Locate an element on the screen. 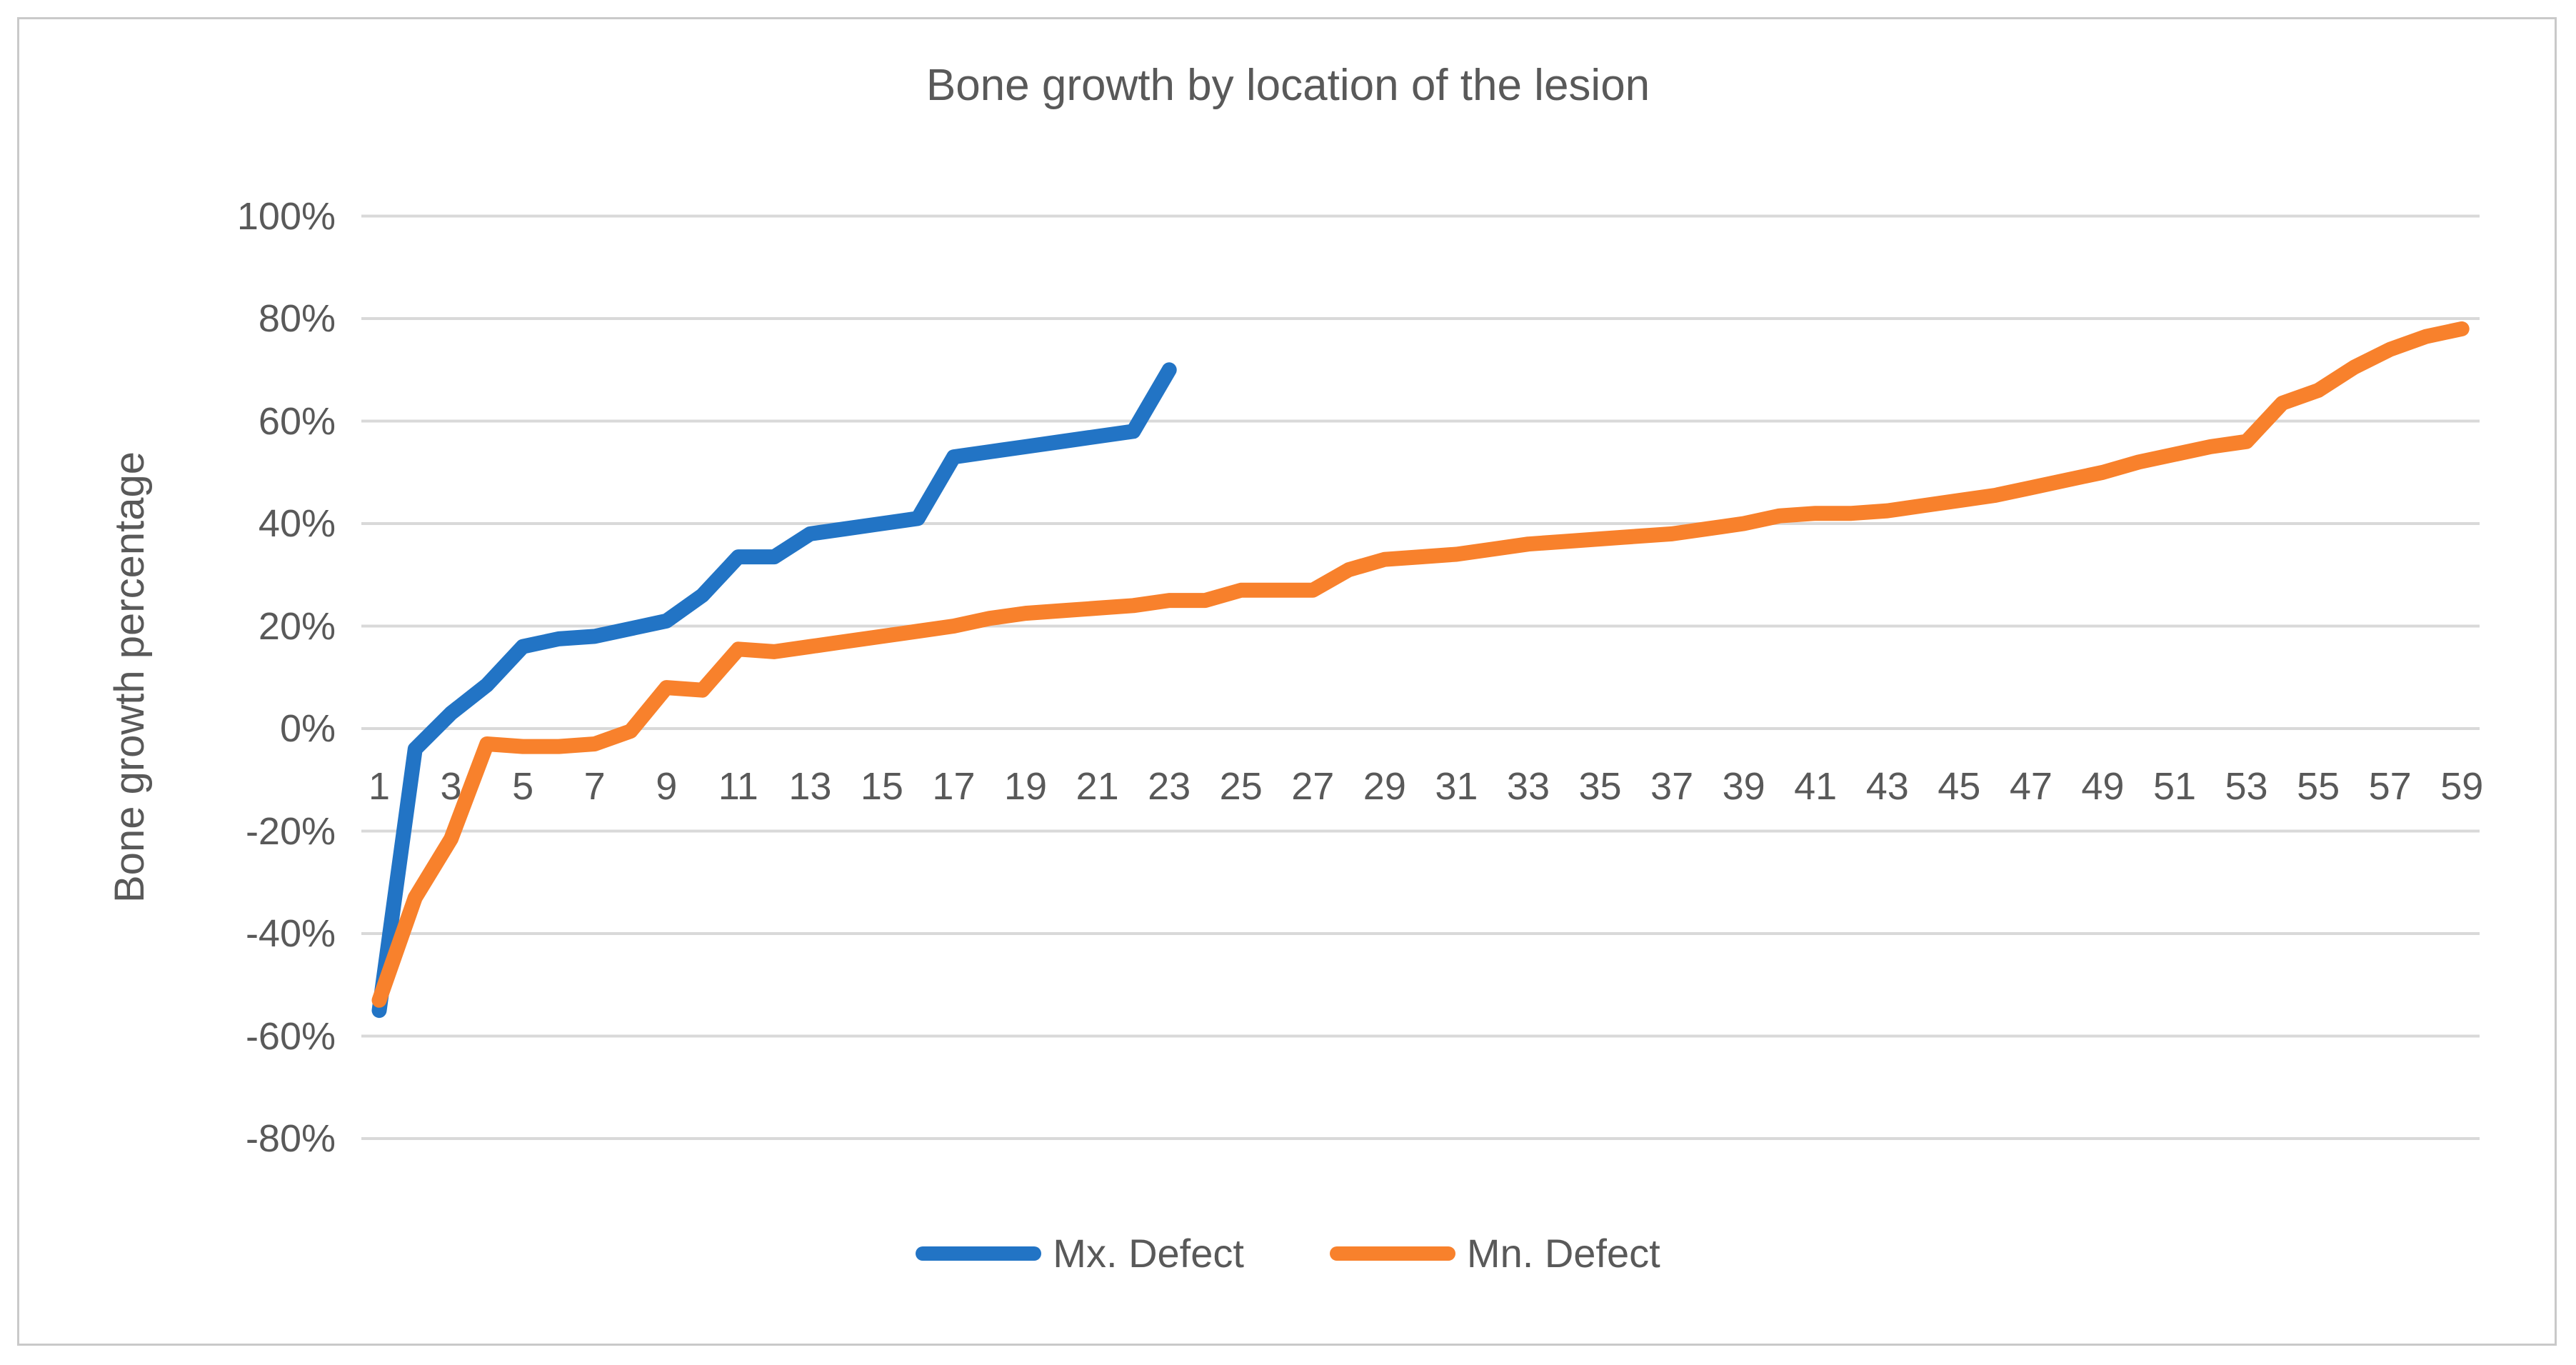 The height and width of the screenshot is (1365, 2576). legend-swatch-mn-defect is located at coordinates (1392, 1253).